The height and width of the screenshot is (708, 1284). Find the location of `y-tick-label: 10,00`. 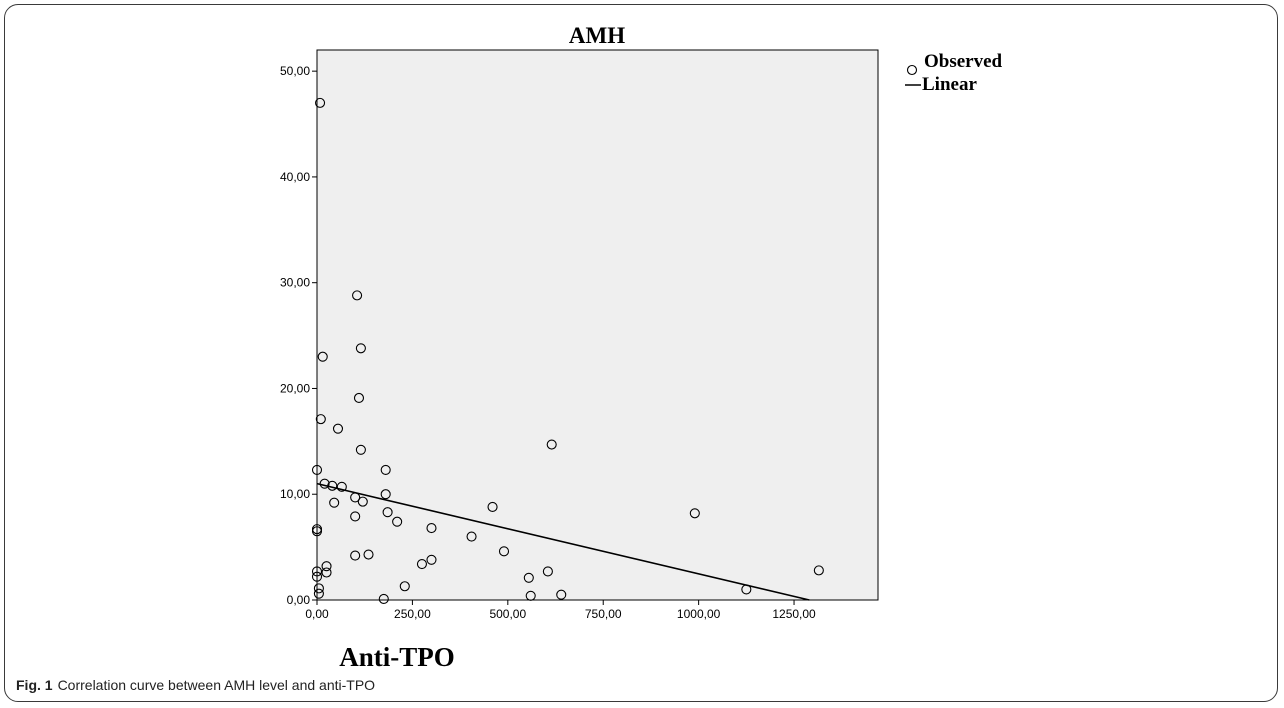

y-tick-label: 10,00 is located at coordinates (295, 494).